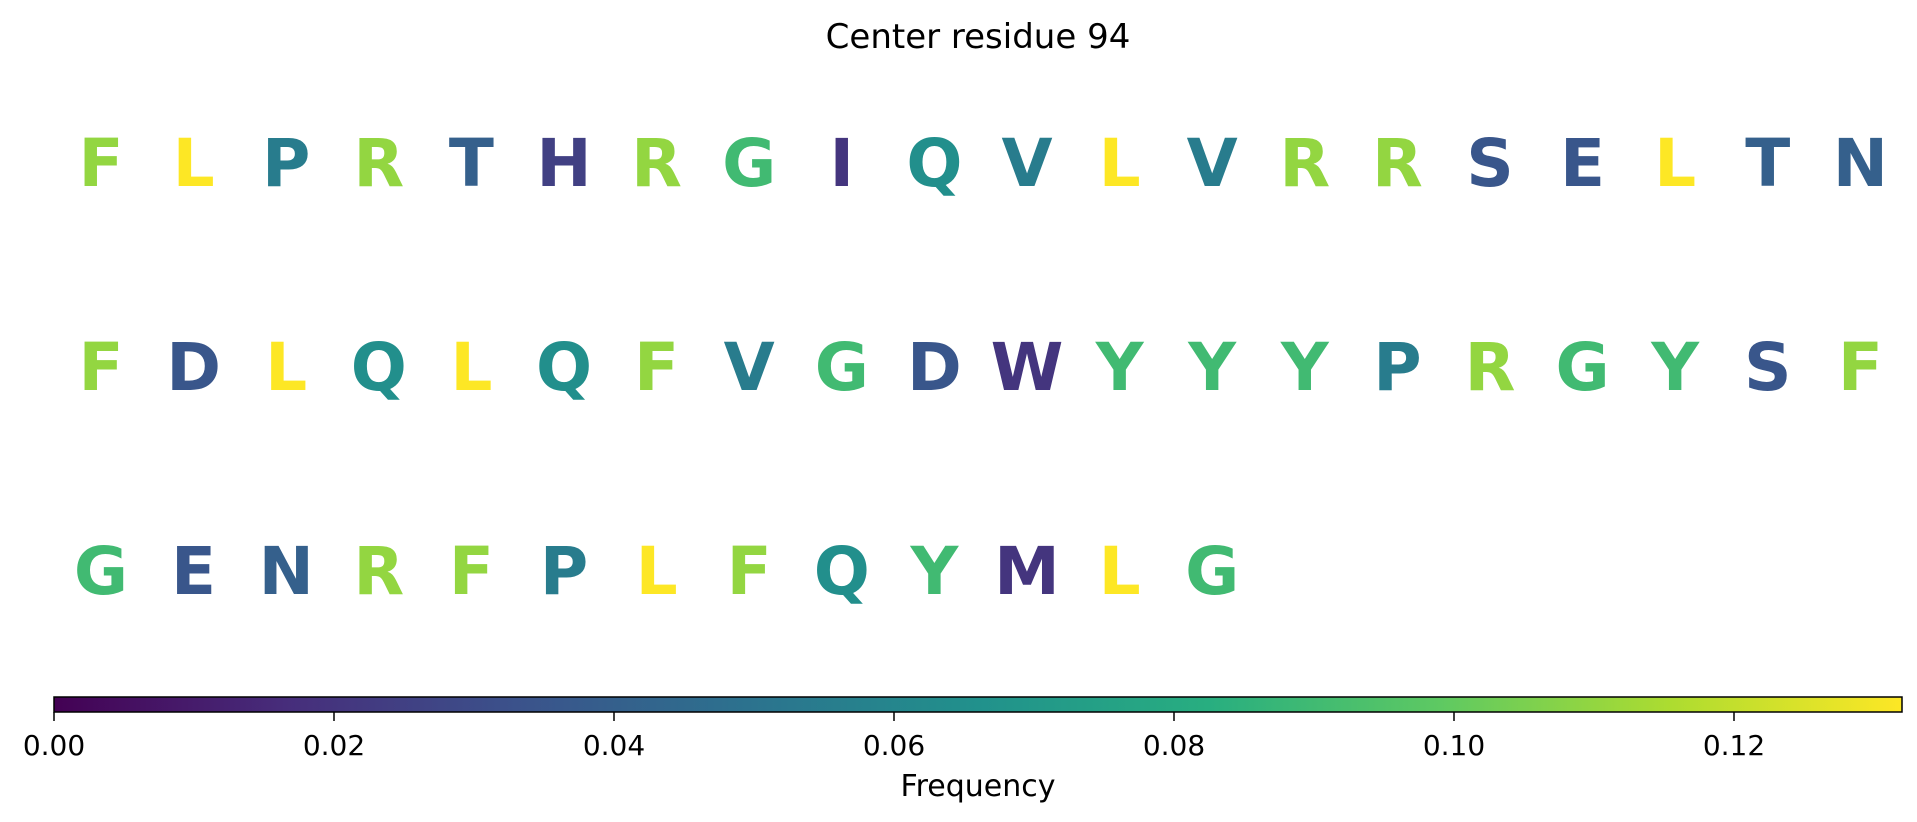 The image size is (1917, 822). I want to click on residue-letter: I, so click(842, 163).